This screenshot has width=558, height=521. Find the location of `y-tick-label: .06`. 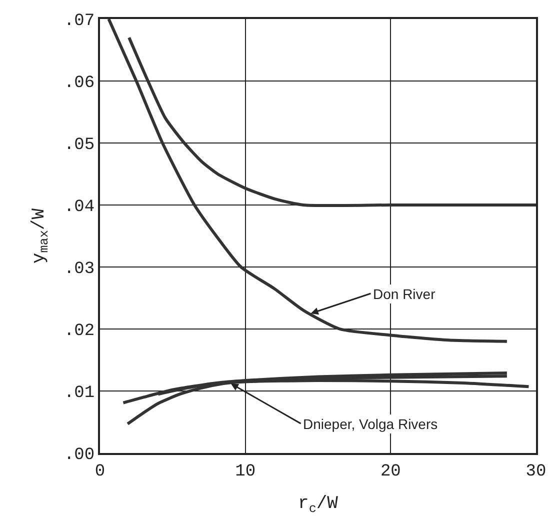

y-tick-label: .06 is located at coordinates (79, 83).